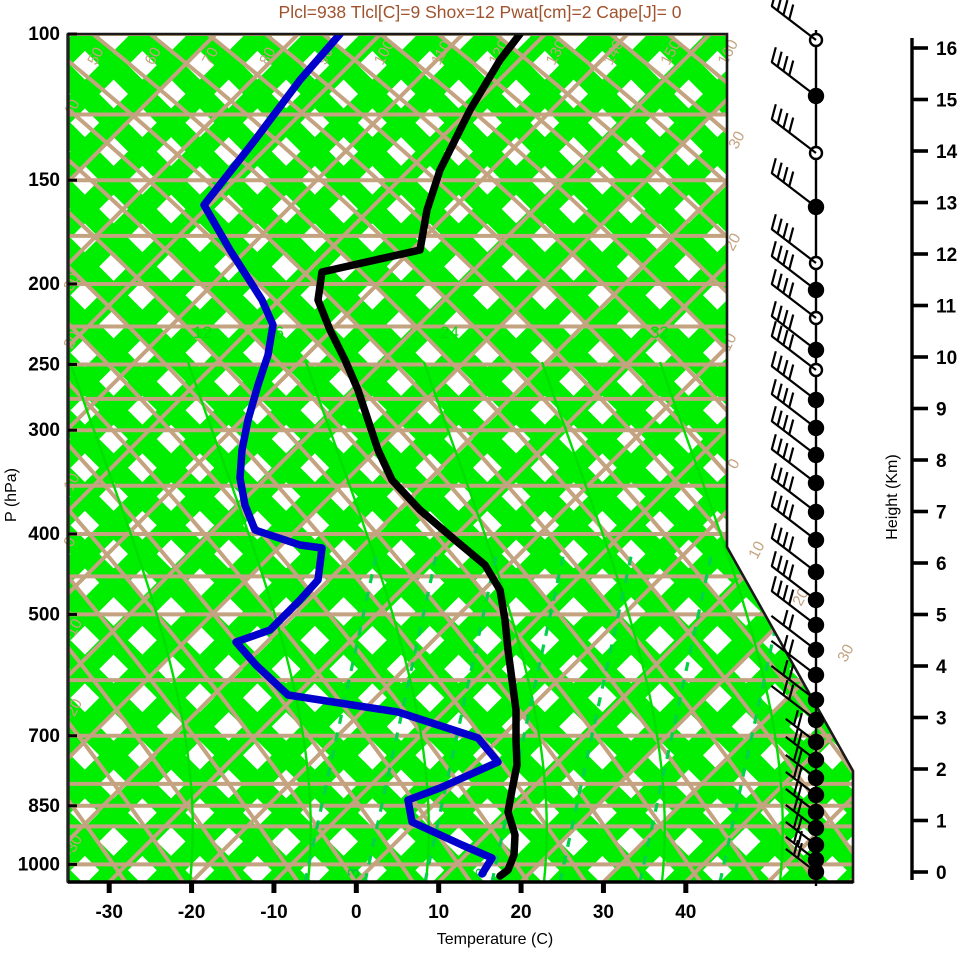 The height and width of the screenshot is (957, 961). Describe the element at coordinates (395, 902) in the screenshot. I see `temperature-axis: -30 -20 -10 0 10 20 30 40` at that location.